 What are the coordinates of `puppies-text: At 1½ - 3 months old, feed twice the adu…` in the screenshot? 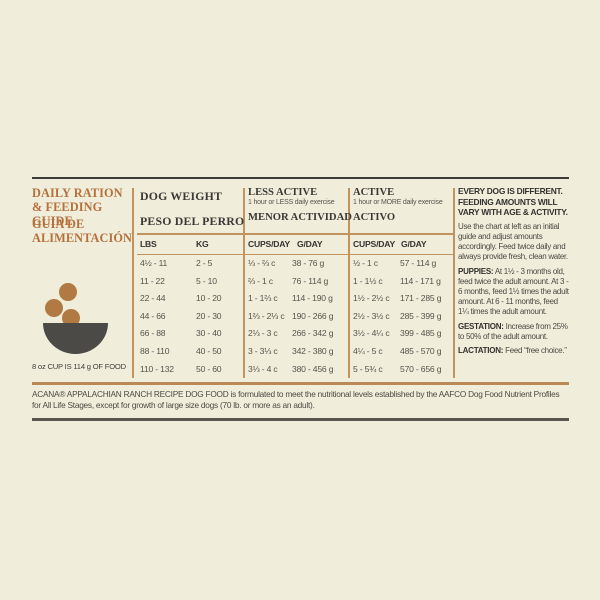 It's located at (513, 291).